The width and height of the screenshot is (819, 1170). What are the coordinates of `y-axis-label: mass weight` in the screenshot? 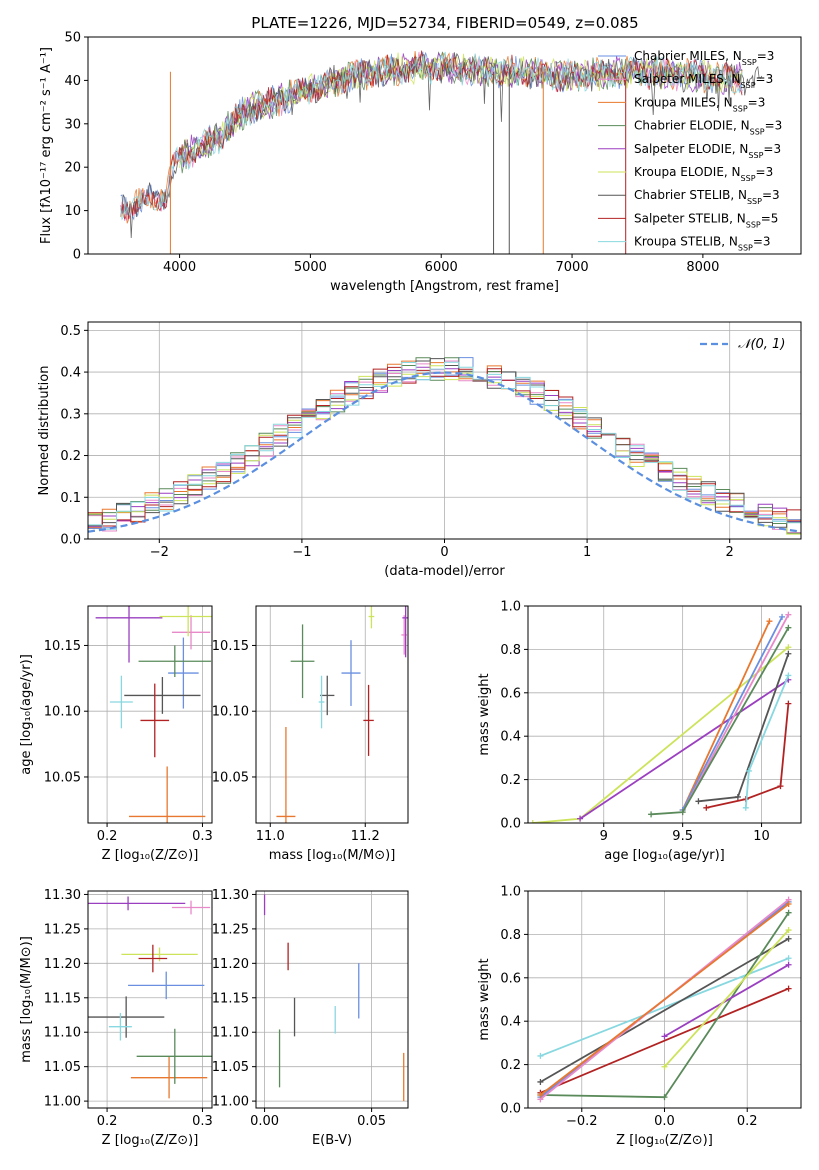 It's located at (484, 714).